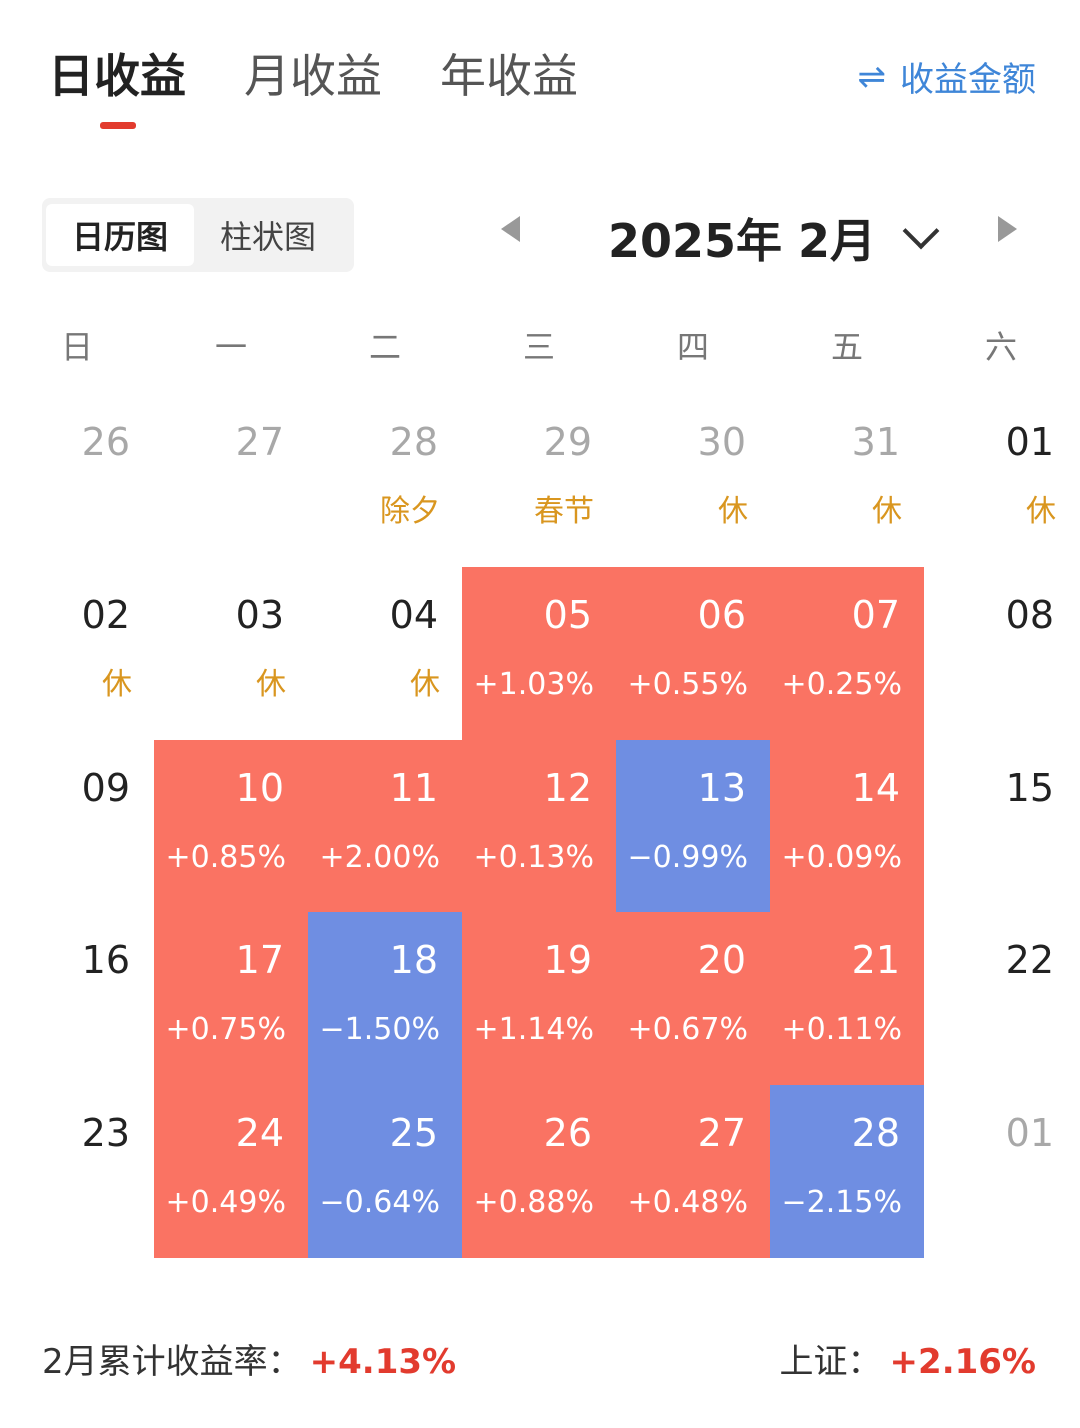 The height and width of the screenshot is (1428, 1080). What do you see at coordinates (538, 347) in the screenshot?
I see `weekday-label: 三` at bounding box center [538, 347].